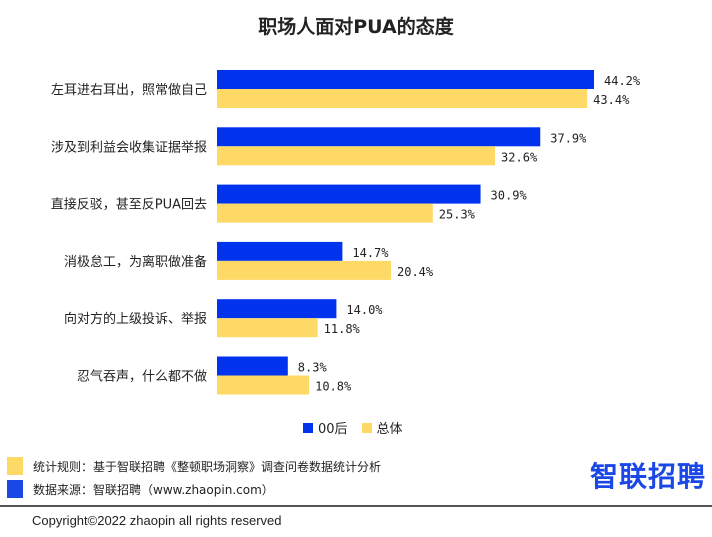  I want to click on note-rule: 统计规则：基于智联招聘《整顿职场洞察》调查问卷数据统计分析, so click(194, 466).